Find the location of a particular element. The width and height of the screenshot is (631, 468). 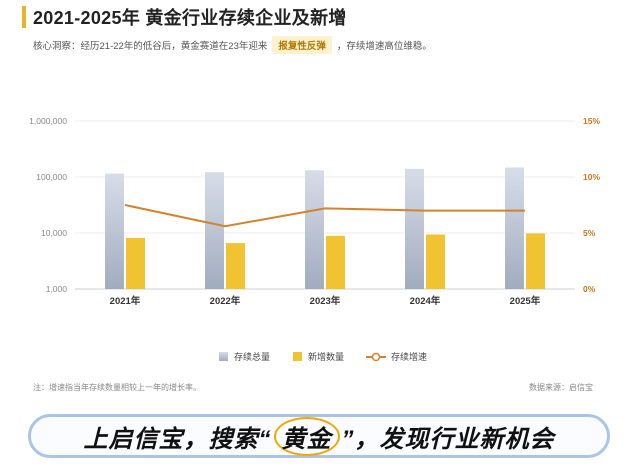

x-tick-label: 2025年 is located at coordinates (525, 301).